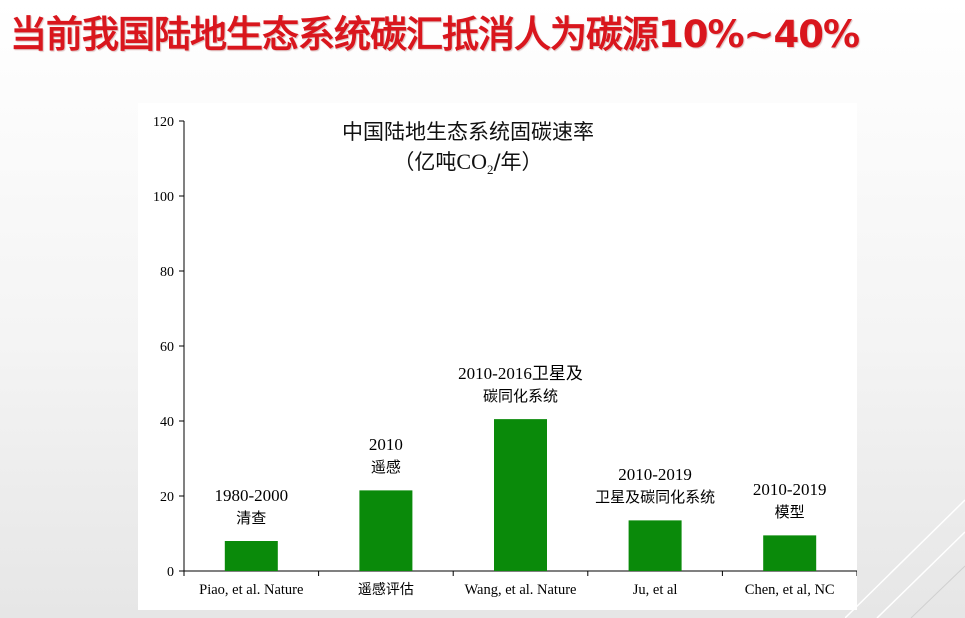 Image resolution: width=965 pixels, height=618 pixels. I want to click on chart-title: 中国陆地生态系统固碳速率 （亿吨CO2/年）, so click(468, 151).